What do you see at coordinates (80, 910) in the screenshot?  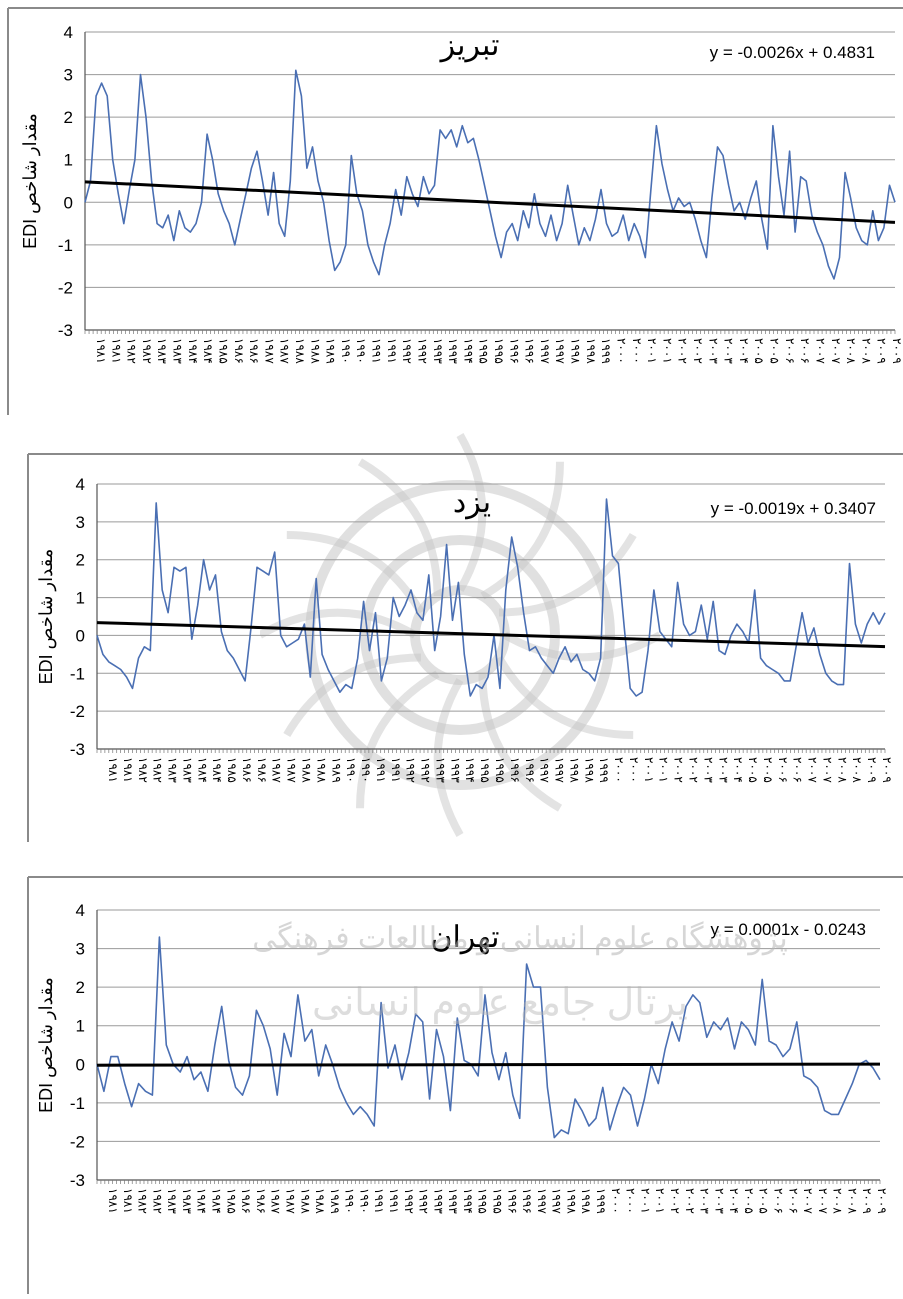 I see `y-tick-label: 4` at bounding box center [80, 910].